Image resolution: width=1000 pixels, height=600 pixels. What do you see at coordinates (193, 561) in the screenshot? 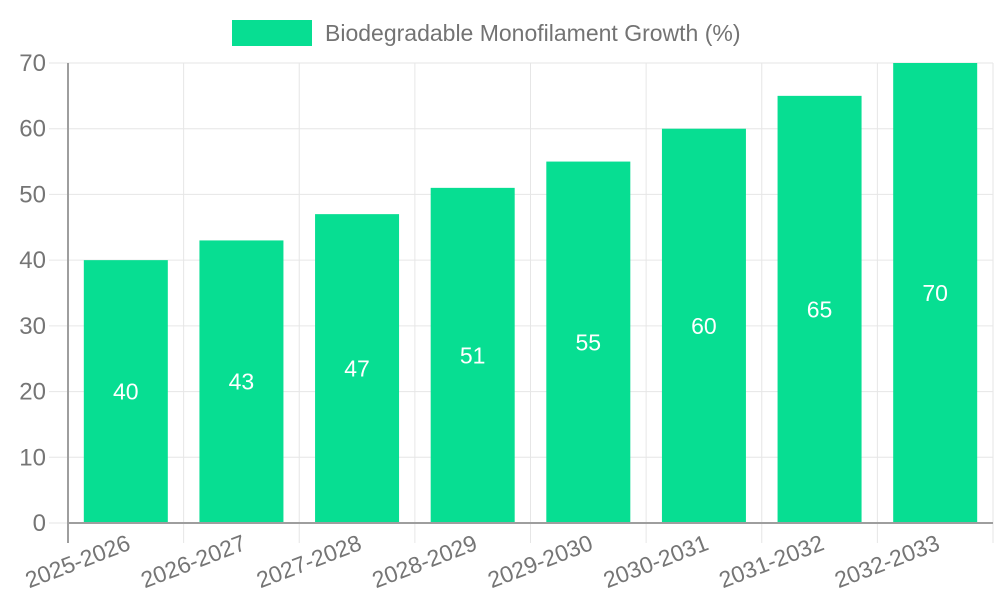
I see `x-tick-label: 2026-2027` at bounding box center [193, 561].